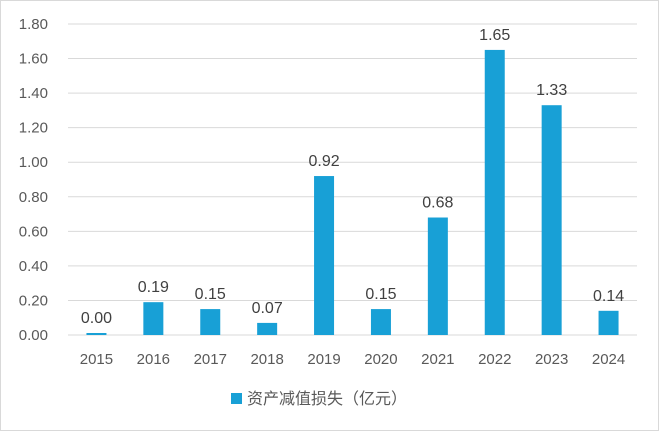 This screenshot has height=432, width=659. I want to click on bar-2015, so click(96, 334).